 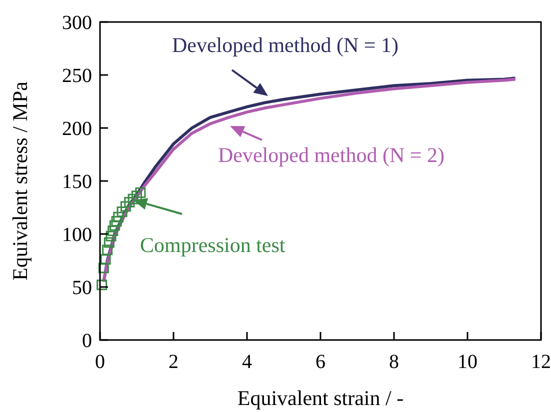 What do you see at coordinates (541, 362) in the screenshot?
I see `x-tick-label: 12` at bounding box center [541, 362].